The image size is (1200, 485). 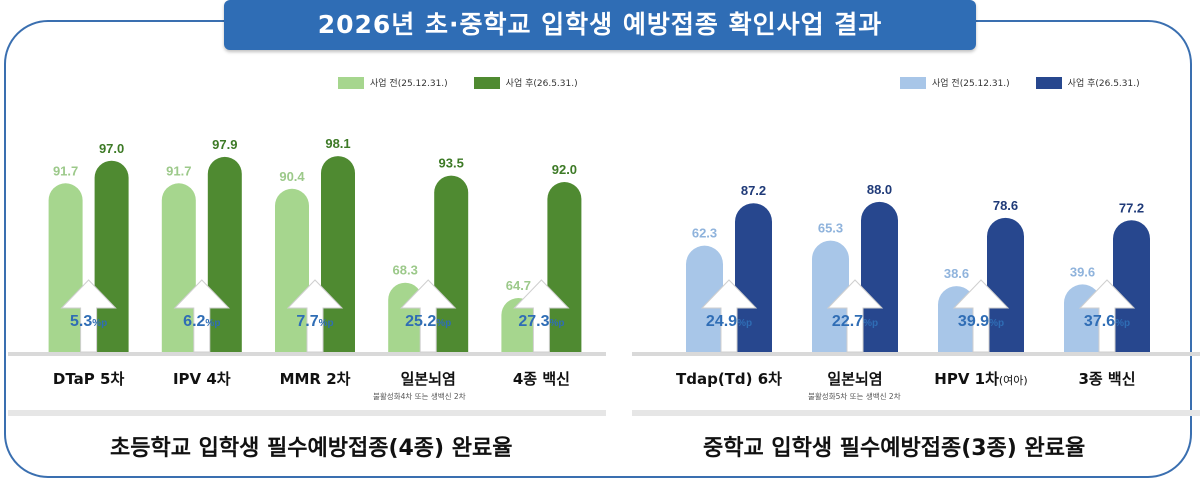 I want to click on diff-label: 6.2%p, so click(x=201, y=321).